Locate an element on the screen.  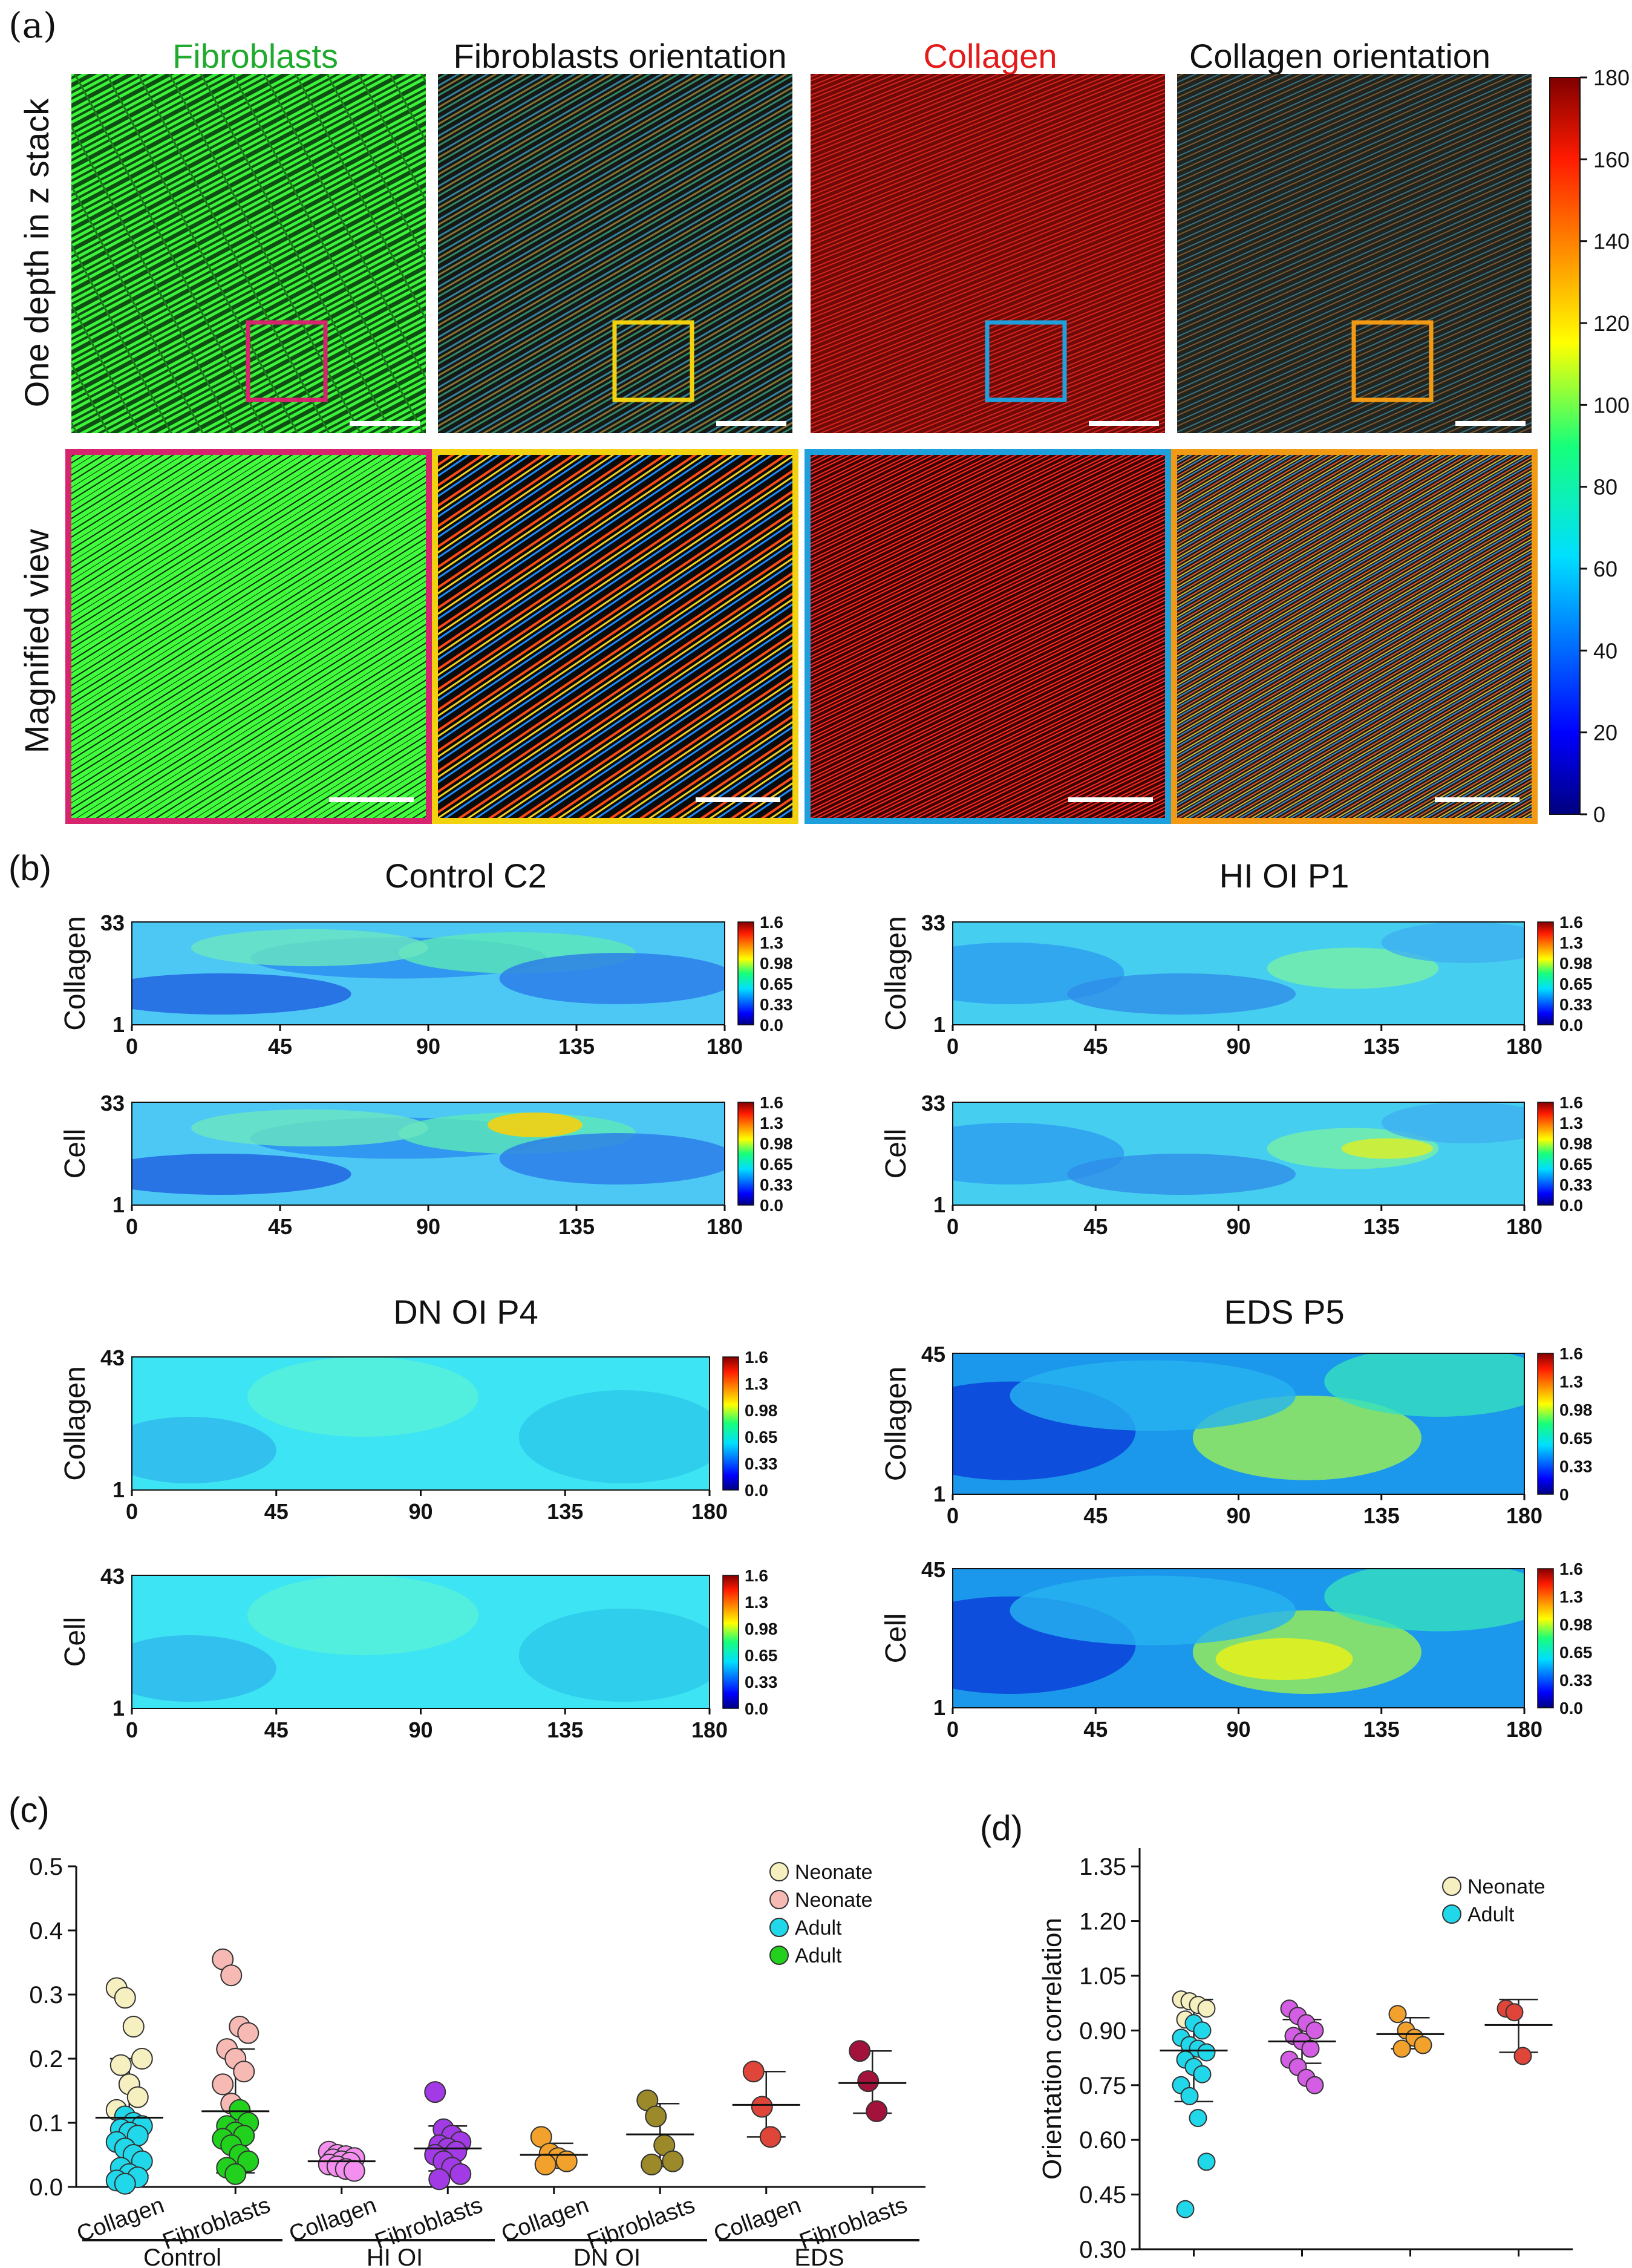
heatmap-blobs is located at coordinates (1238, 1148).